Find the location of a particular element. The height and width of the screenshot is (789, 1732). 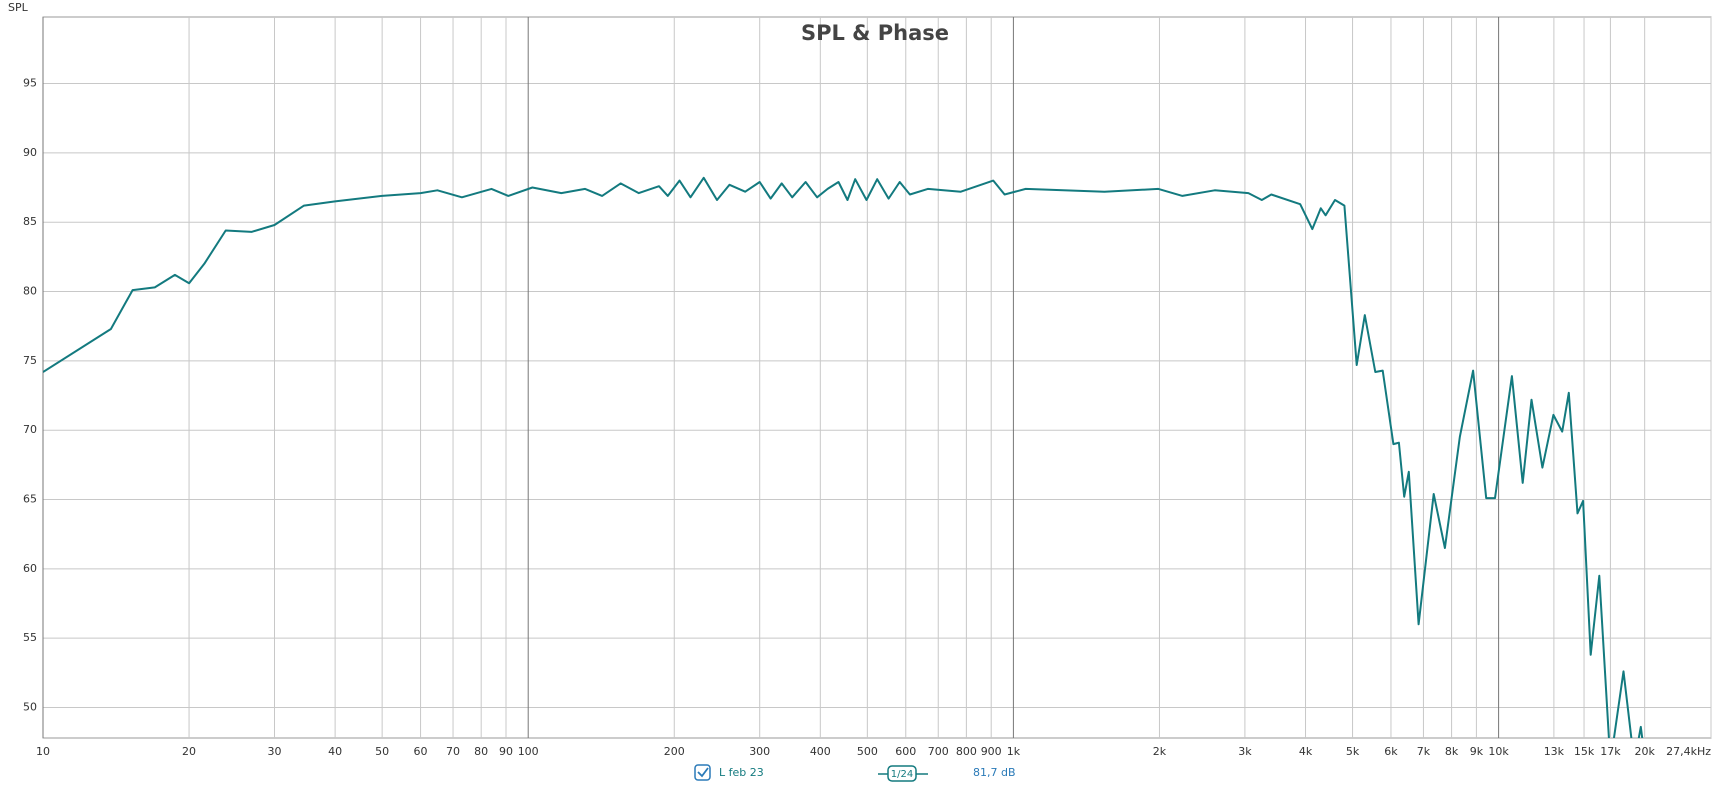

y-tick-label: 60 is located at coordinates (30, 568).